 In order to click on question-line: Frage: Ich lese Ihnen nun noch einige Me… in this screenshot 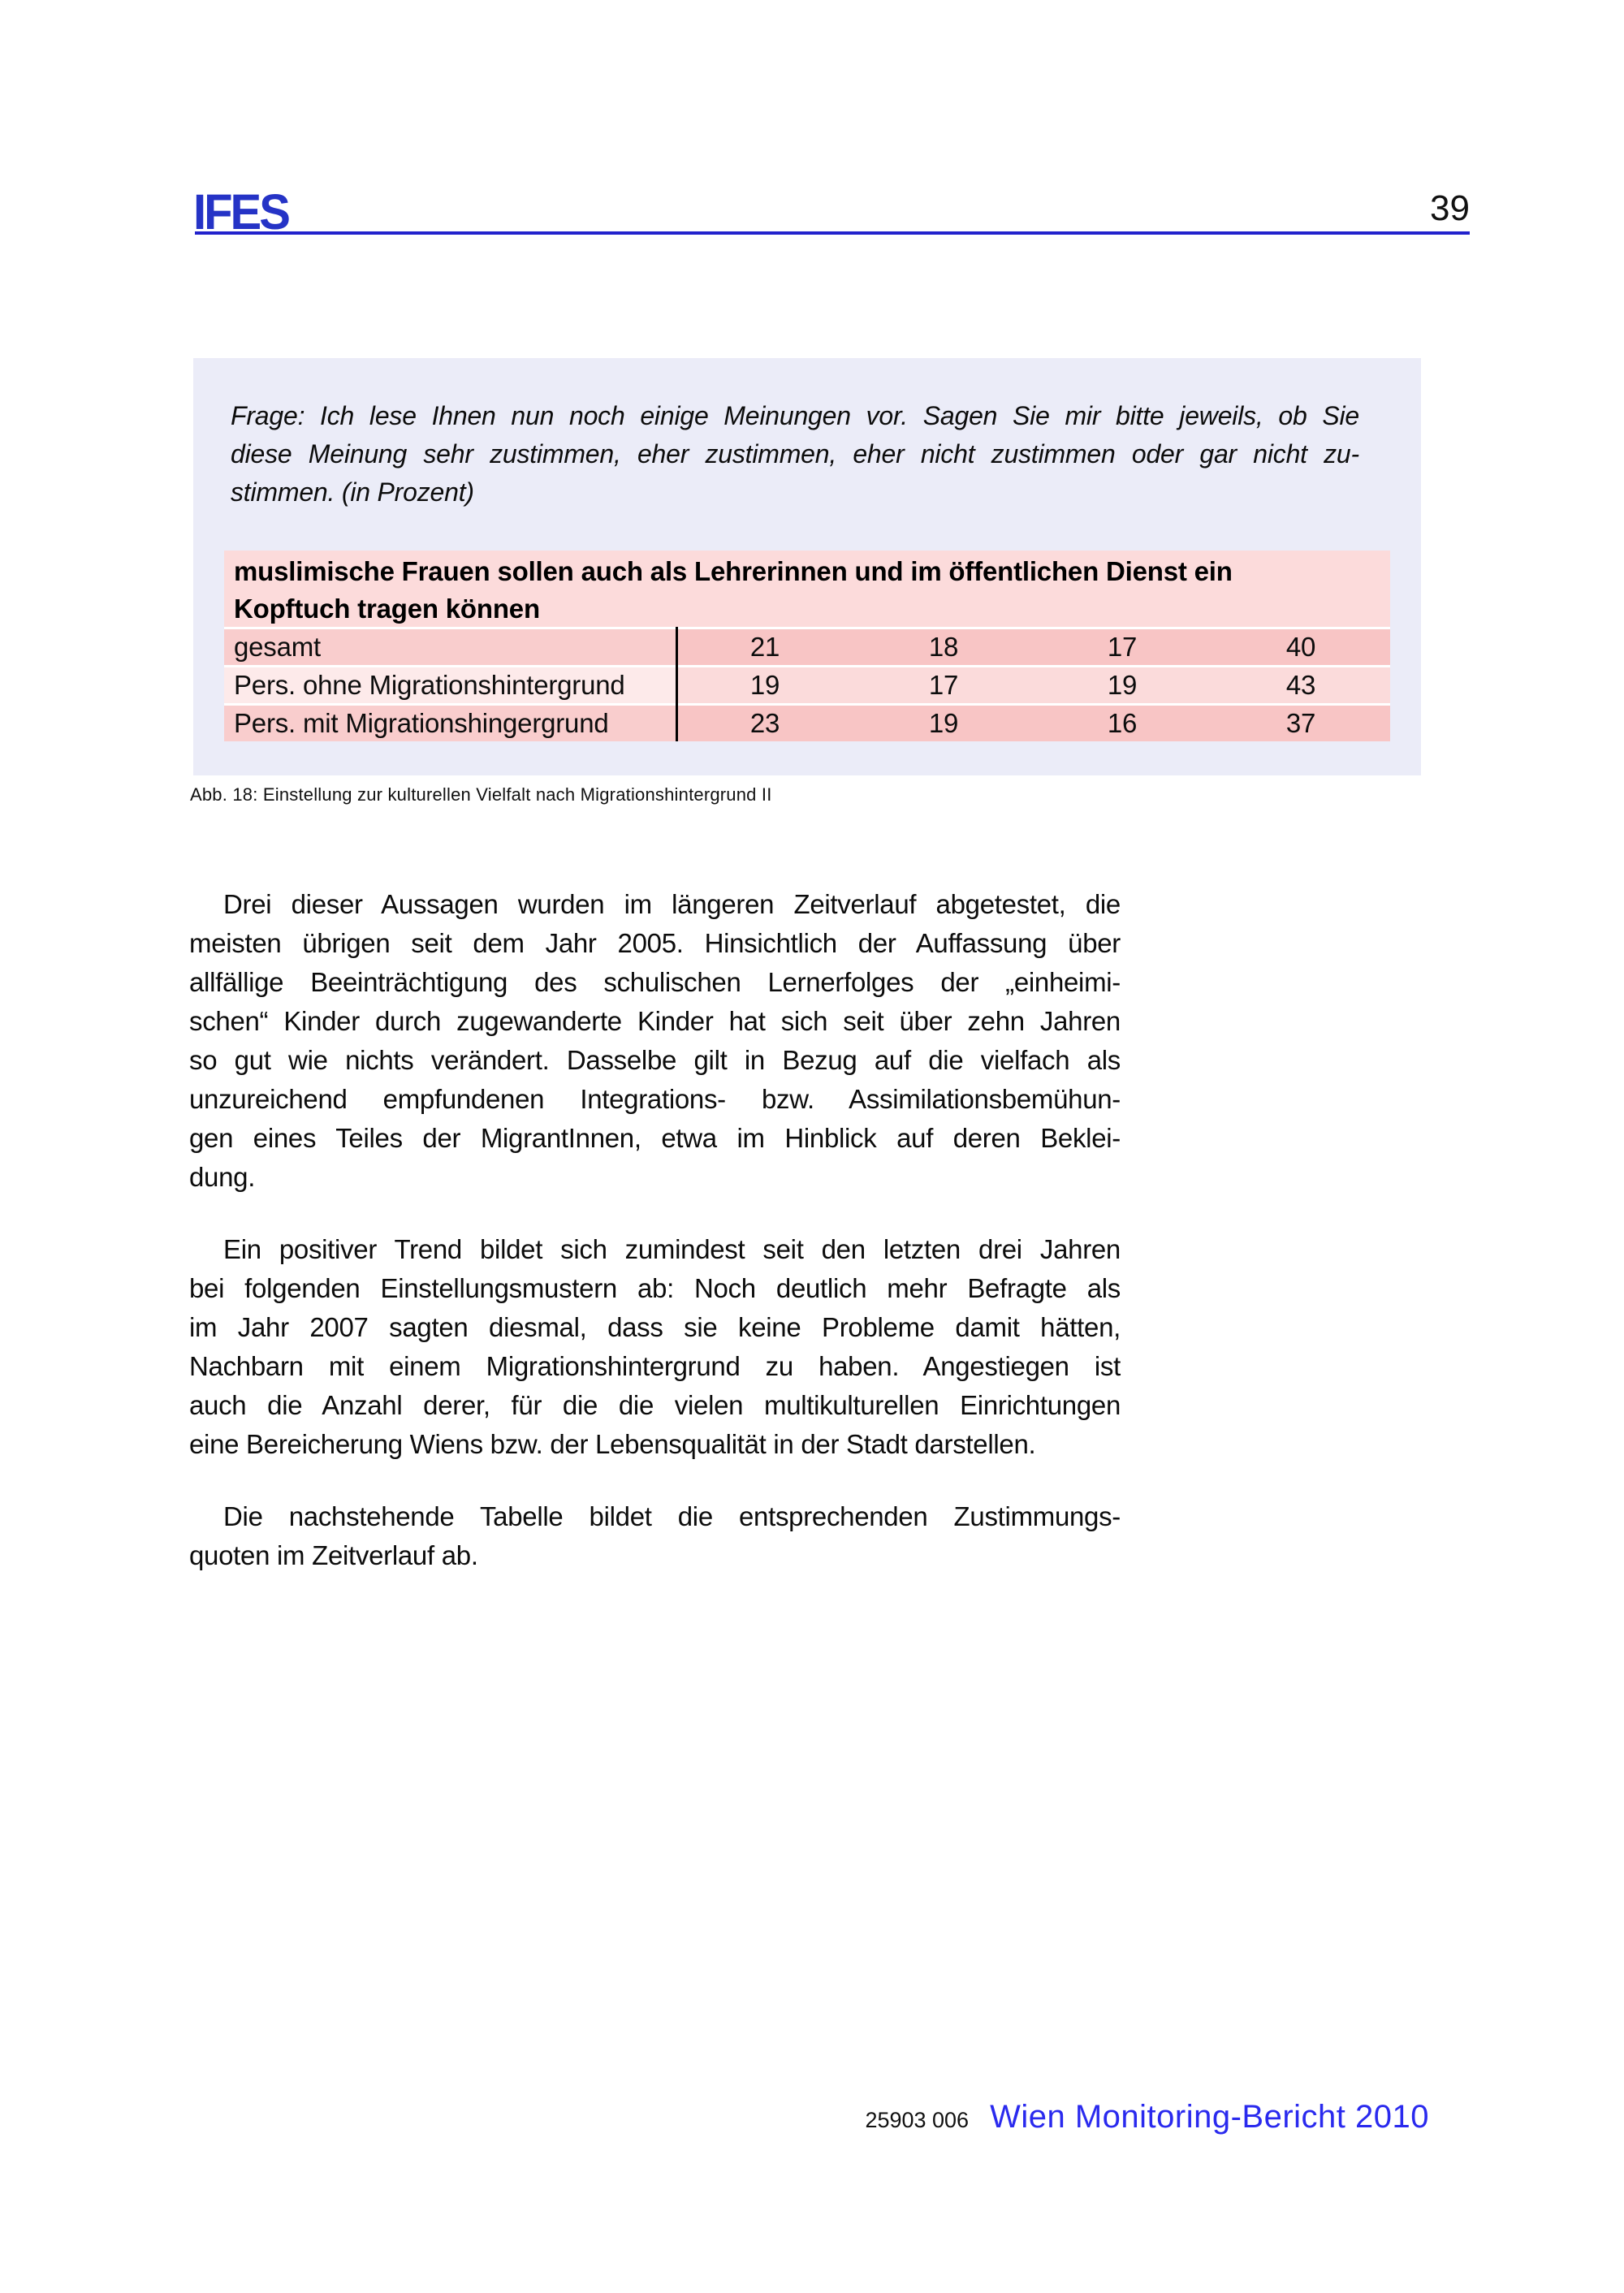, I will do `click(795, 415)`.